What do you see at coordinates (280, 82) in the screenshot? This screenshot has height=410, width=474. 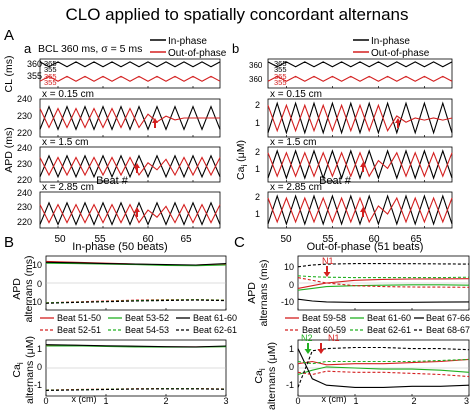 I see `cl-out-355: 355` at bounding box center [280, 82].